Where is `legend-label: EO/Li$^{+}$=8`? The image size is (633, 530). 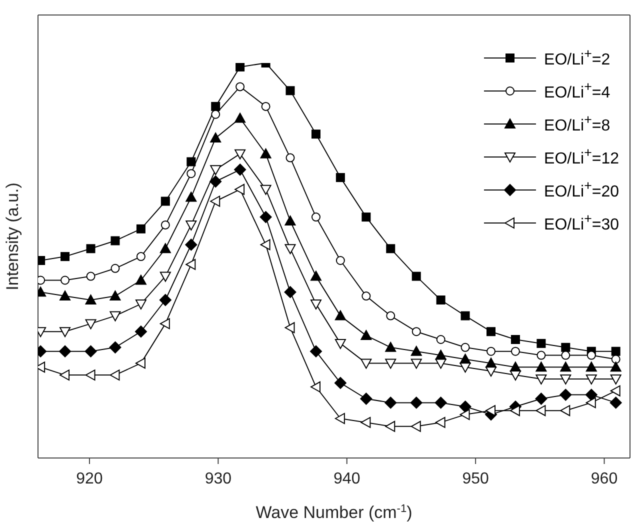 legend-label: EO/Li$^{+}$=8 is located at coordinates (577, 124).